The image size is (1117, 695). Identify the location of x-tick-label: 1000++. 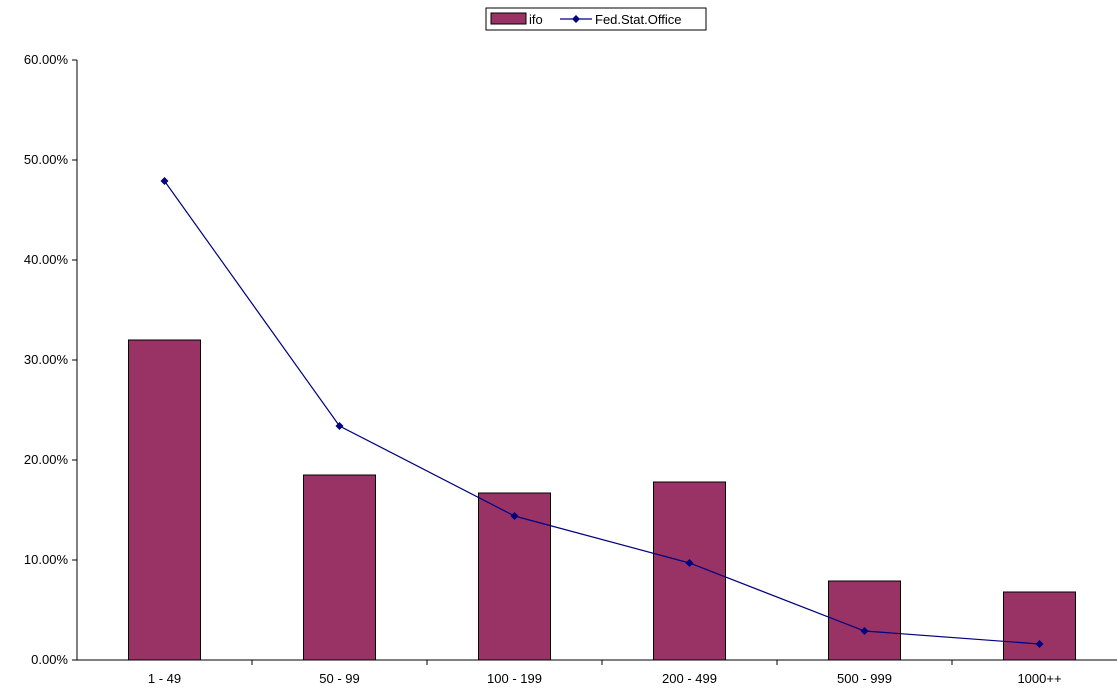
(1039, 678).